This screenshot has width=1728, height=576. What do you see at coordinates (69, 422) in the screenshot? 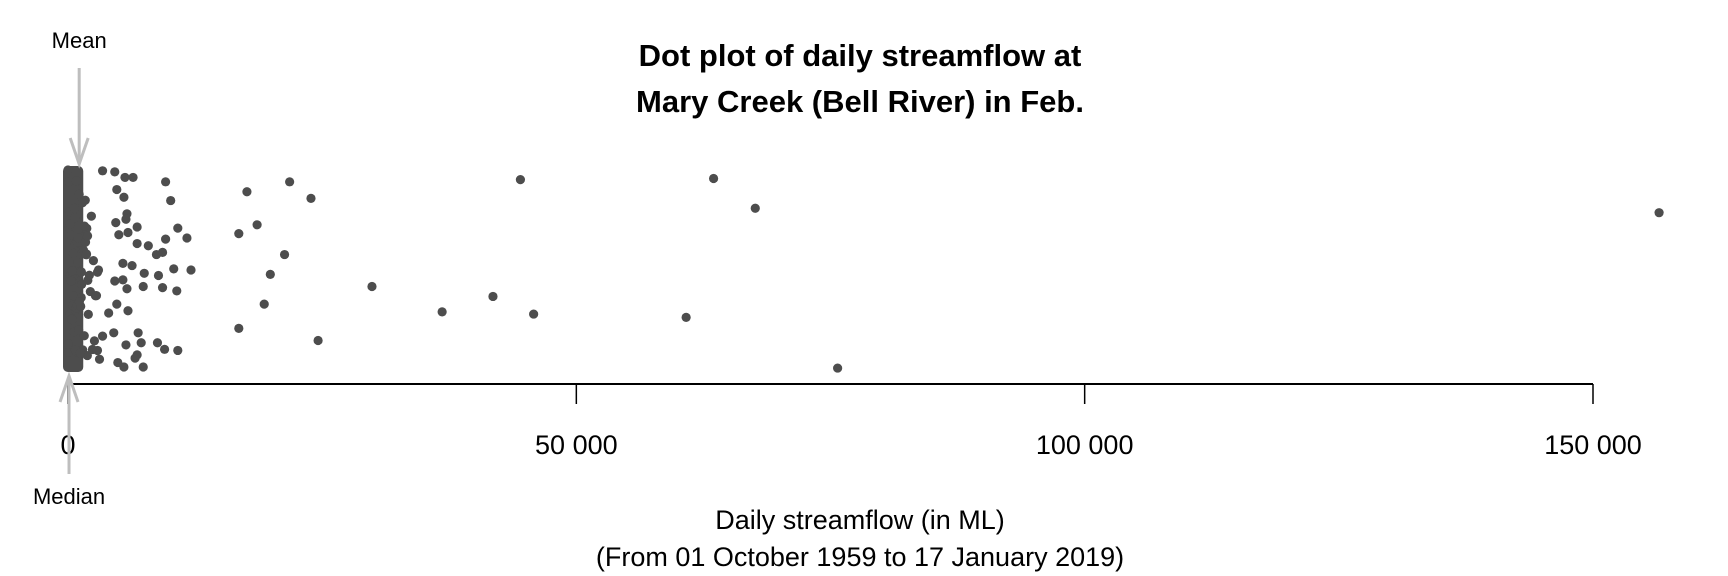
I see `median-arrow-icon` at bounding box center [69, 422].